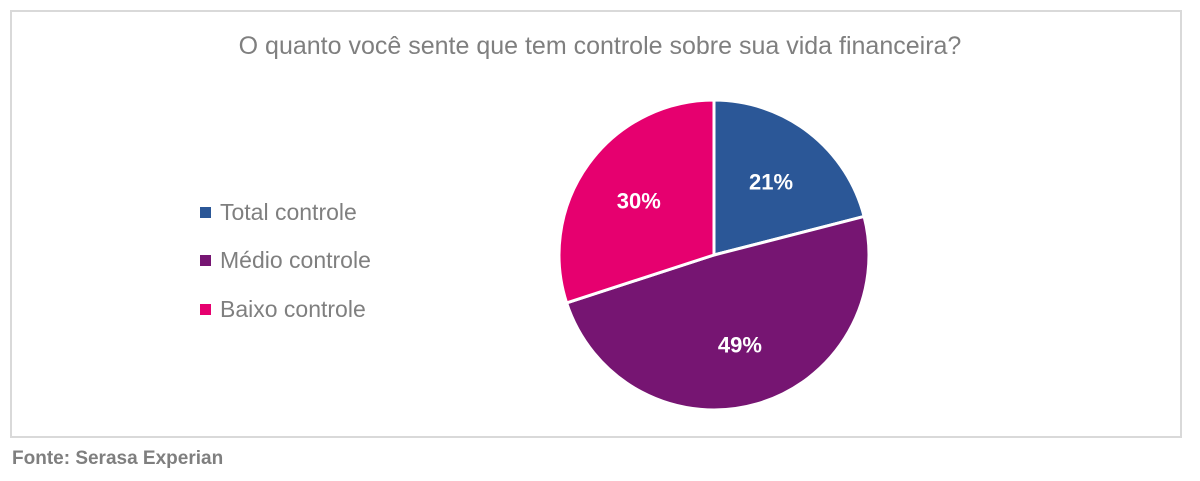 This screenshot has width=1200, height=481. I want to click on data-label-0: 21%, so click(771, 182).